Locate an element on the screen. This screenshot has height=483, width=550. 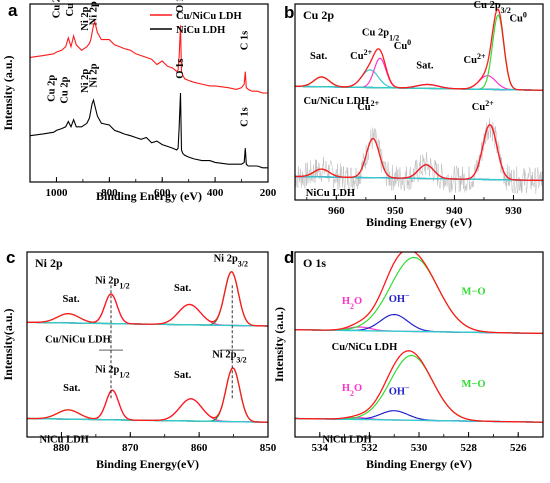
series-line-cu-nicu is located at coordinates (149, 56).